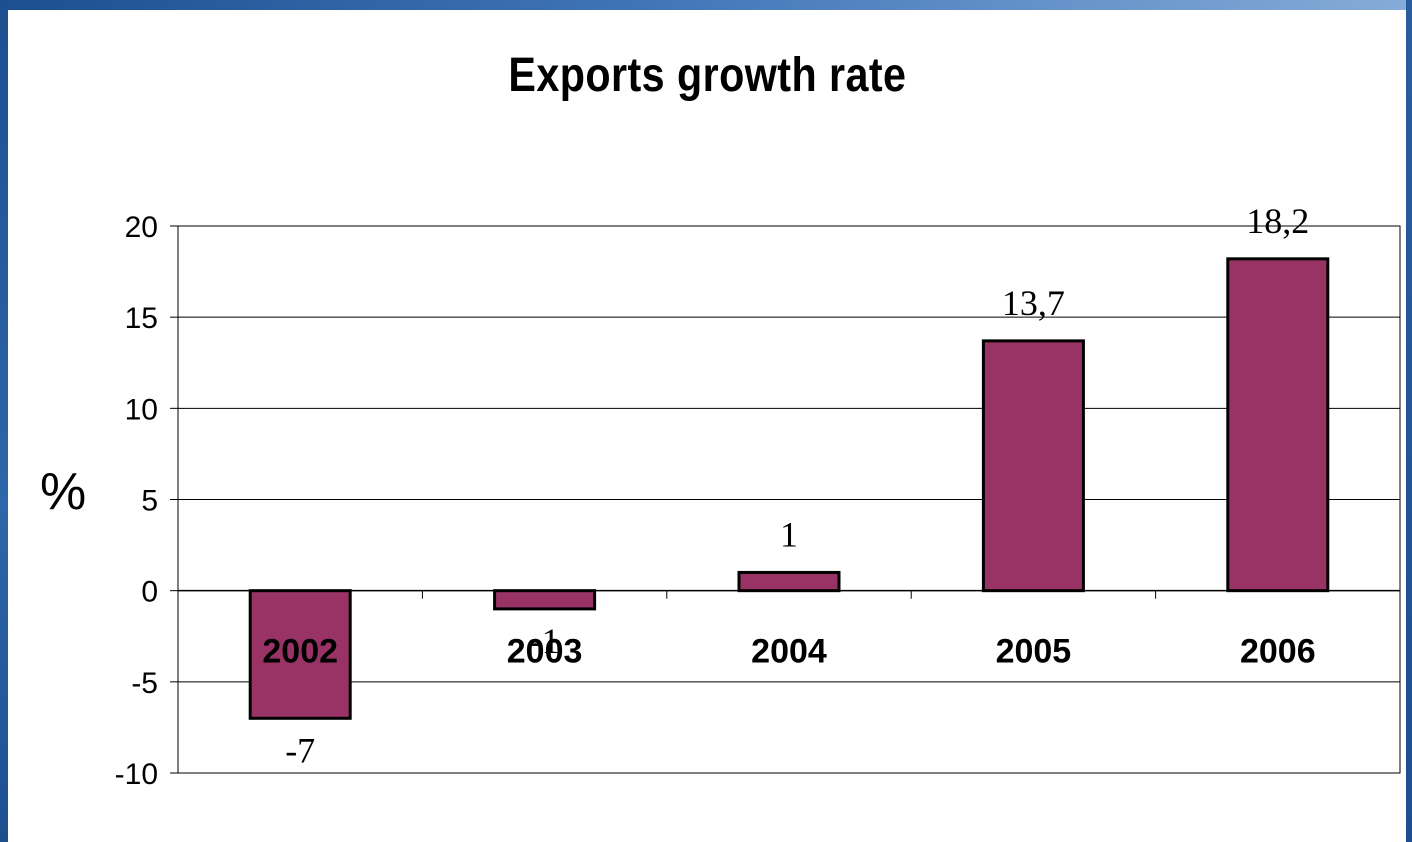 The image size is (1412, 842). I want to click on y-axis-title: %, so click(63, 492).